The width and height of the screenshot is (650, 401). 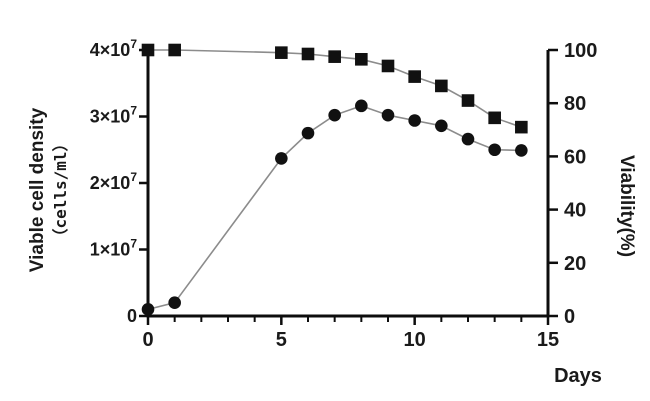 What do you see at coordinates (147, 340) in the screenshot?
I see `x-tick-label: 0` at bounding box center [147, 340].